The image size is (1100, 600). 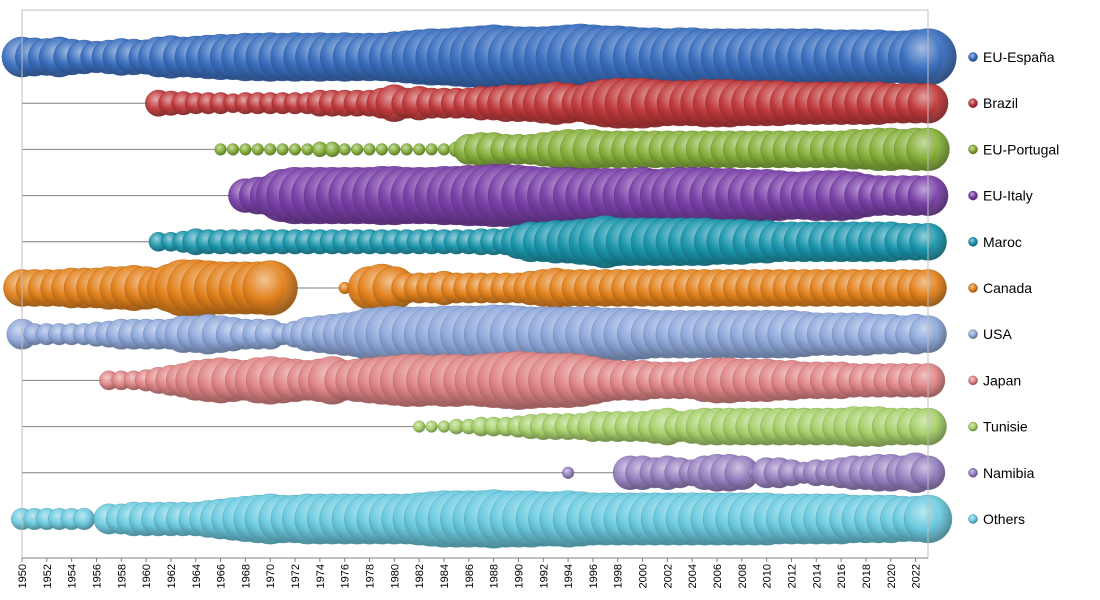 What do you see at coordinates (544, 576) in the screenshot?
I see `x-tick-label-1992: 1992` at bounding box center [544, 576].